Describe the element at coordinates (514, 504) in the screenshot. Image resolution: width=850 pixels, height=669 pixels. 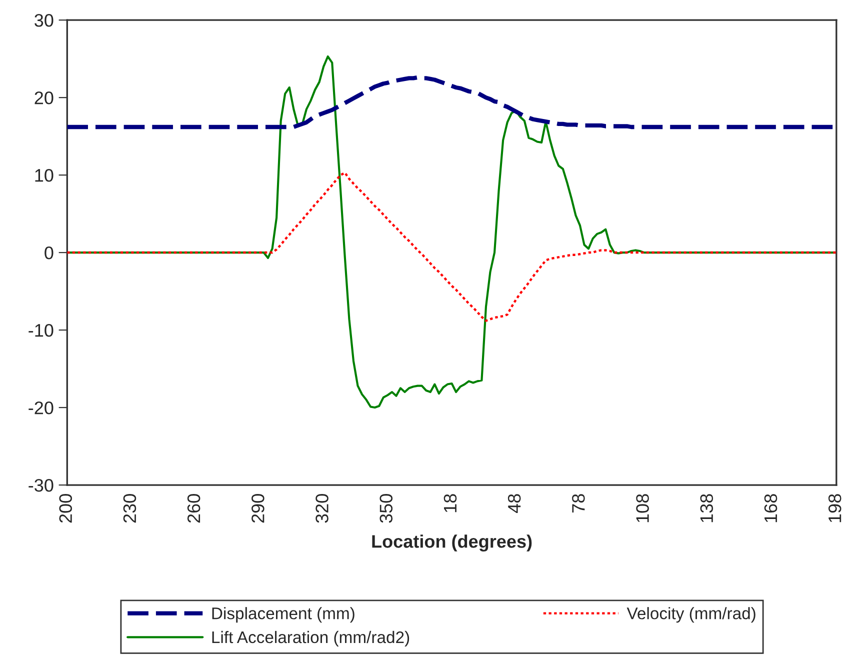
I see `x-tick-label: 48` at that location.